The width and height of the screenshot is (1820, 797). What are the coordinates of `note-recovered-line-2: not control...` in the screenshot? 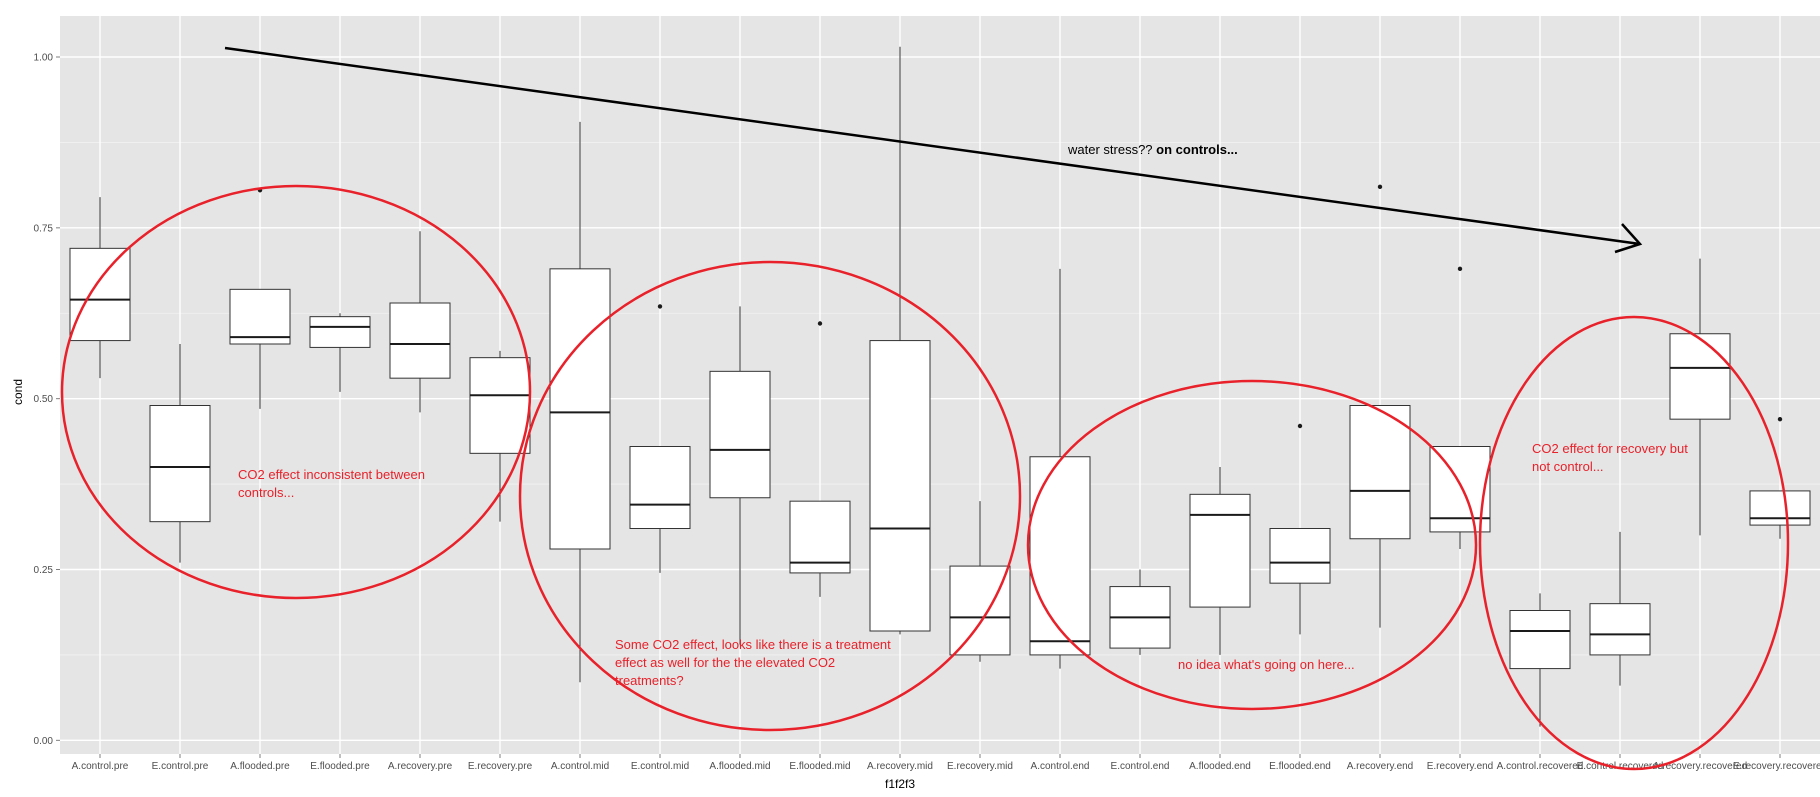 It's located at (1568, 466).